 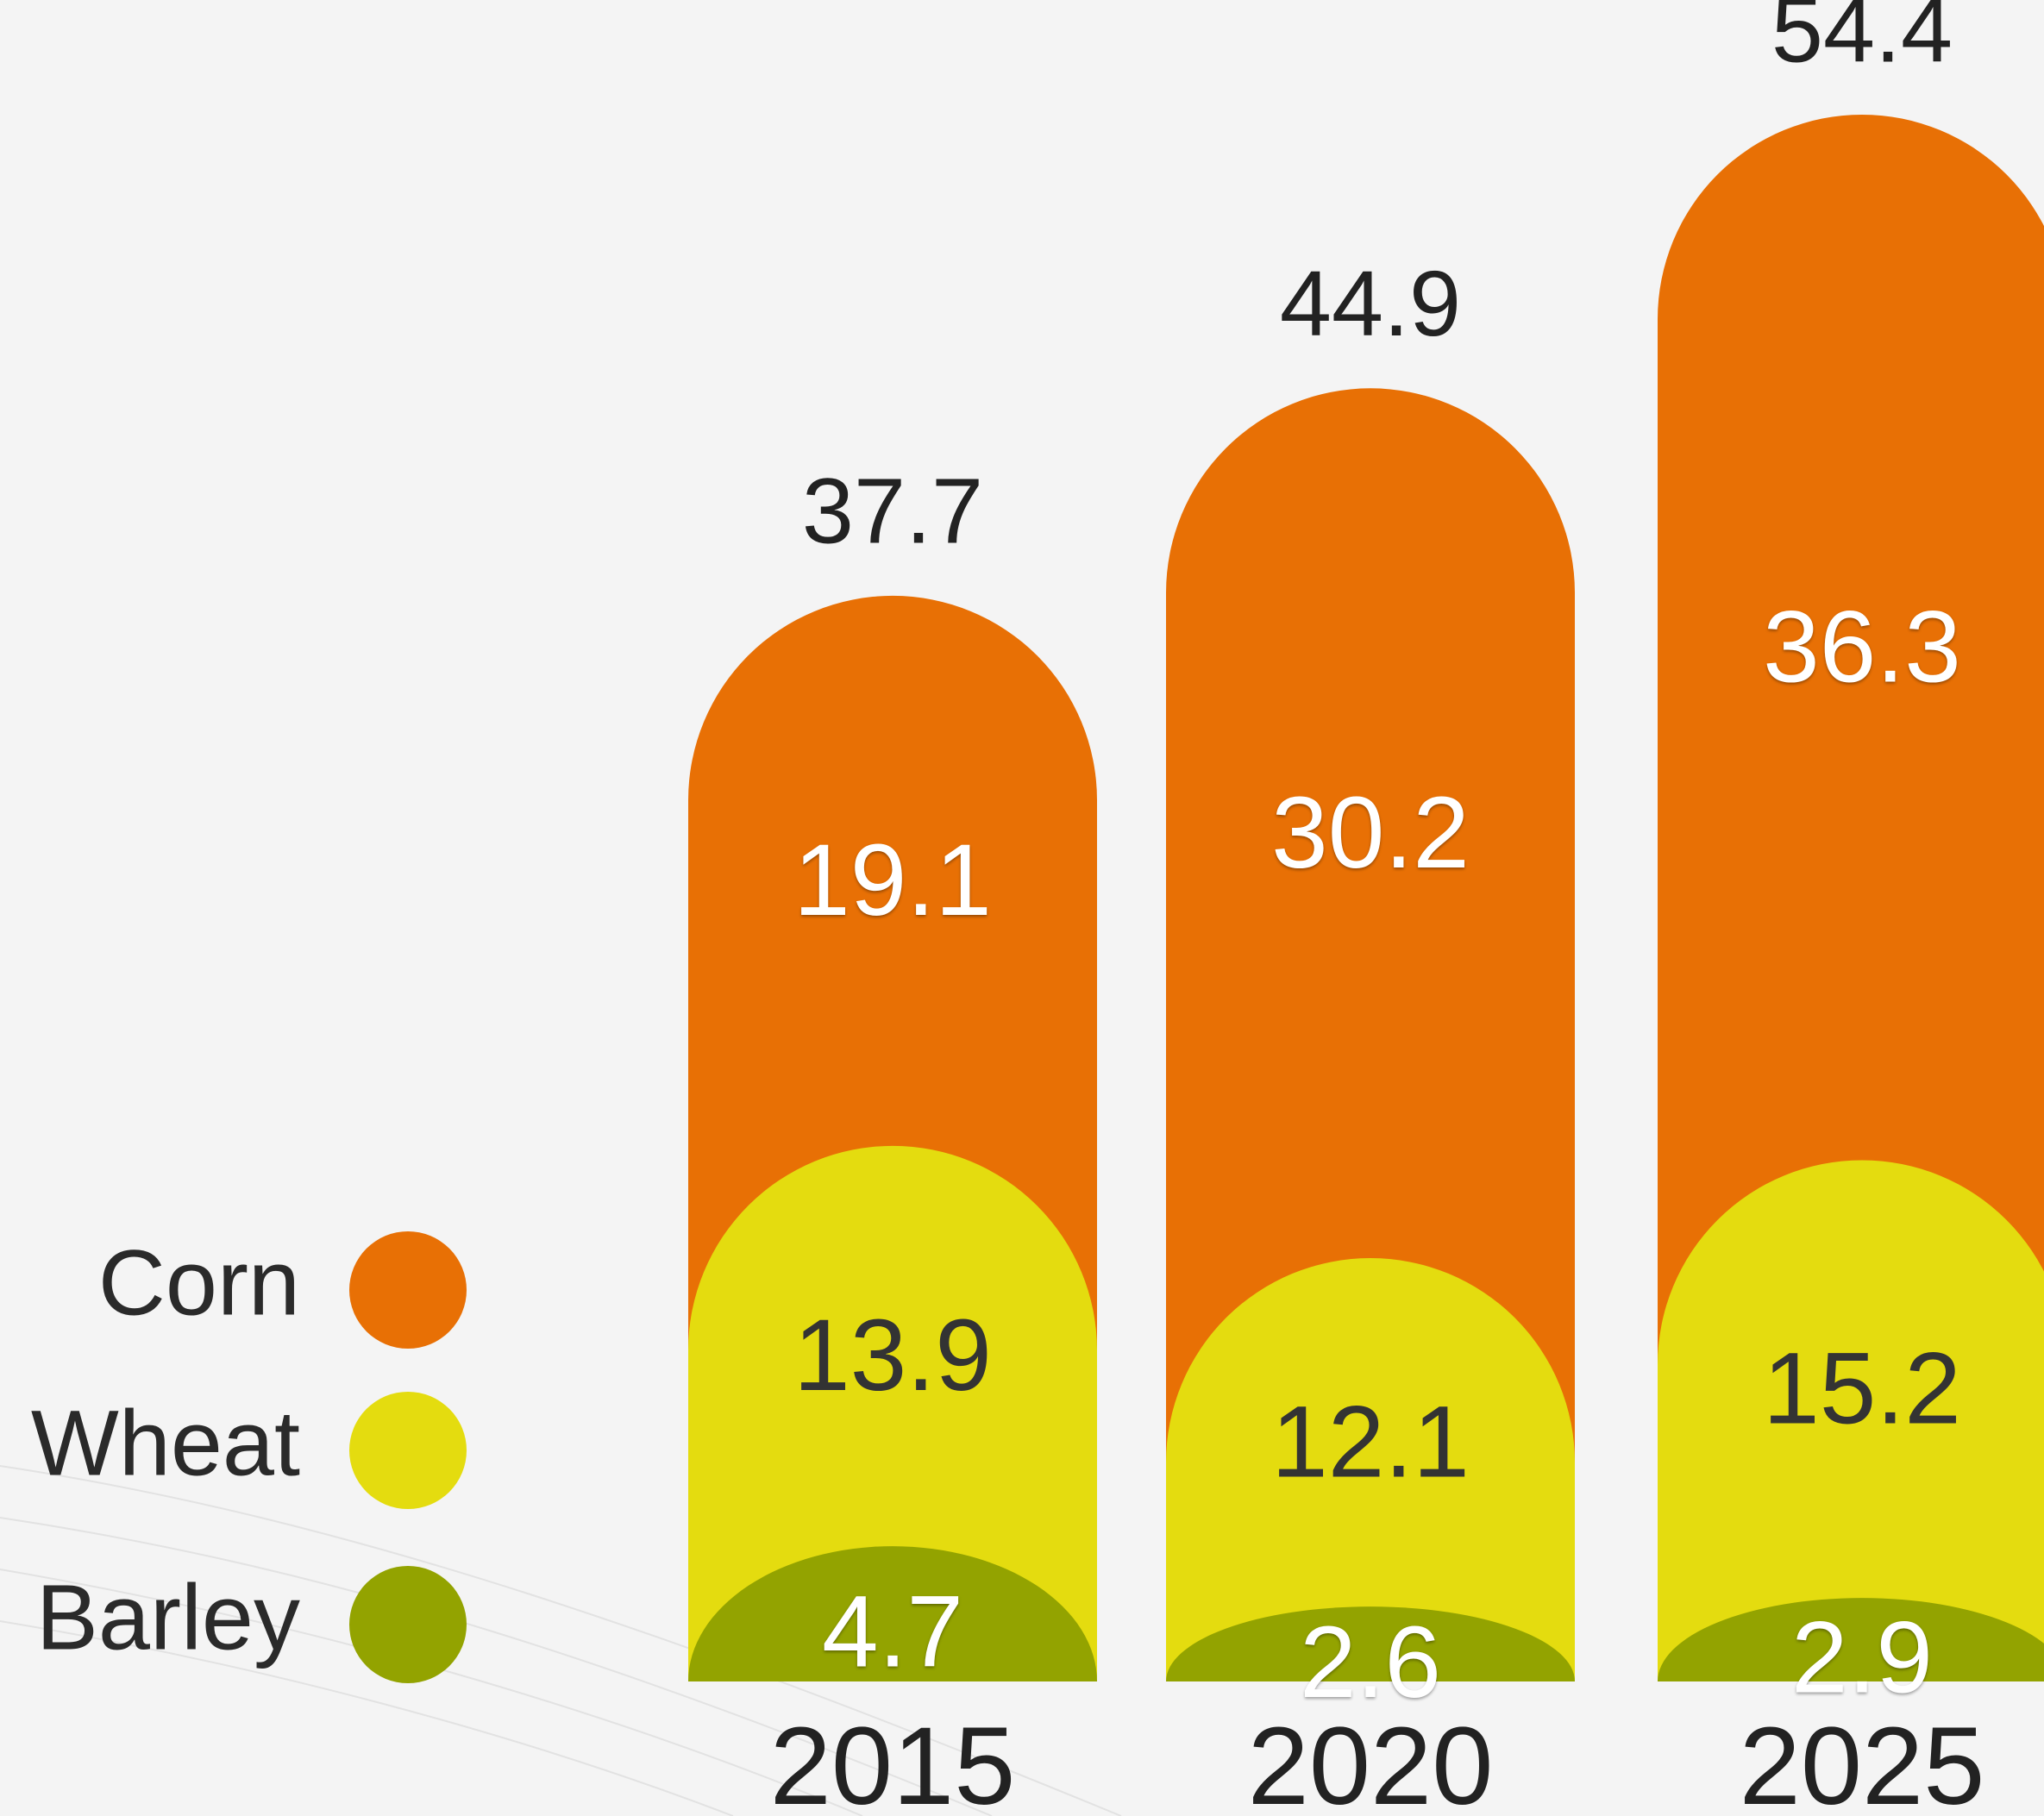 I want to click on total-label: 54.4, so click(x=1862, y=41).